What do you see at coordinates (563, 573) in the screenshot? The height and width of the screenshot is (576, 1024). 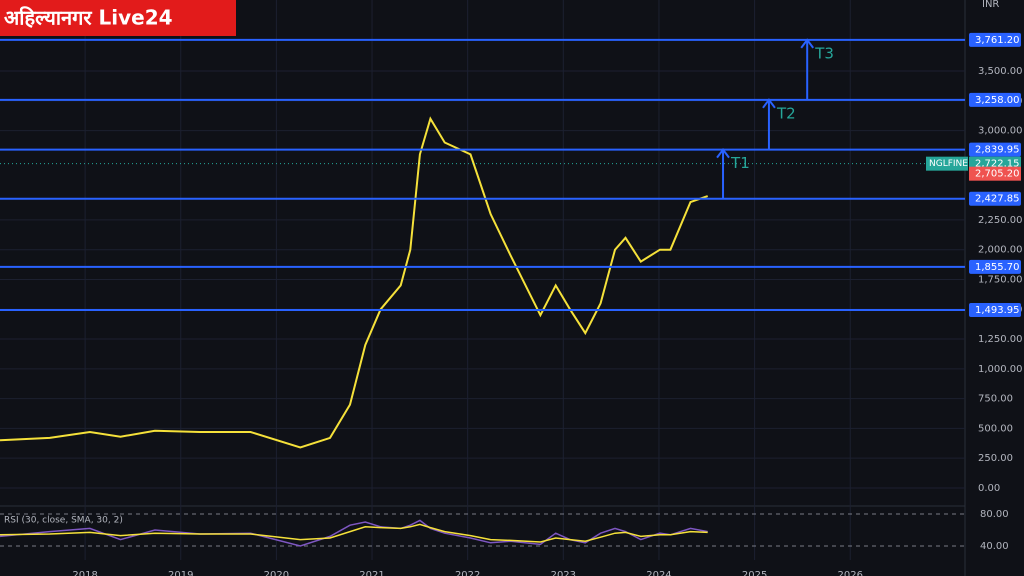 I see `x-tick-label: 2023` at bounding box center [563, 573].